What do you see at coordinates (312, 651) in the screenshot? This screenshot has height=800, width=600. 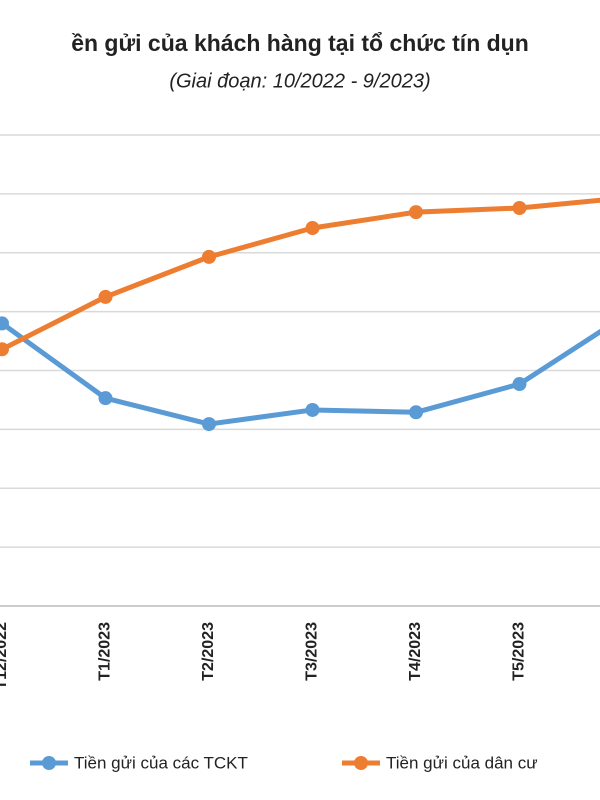 I see `x-tick-label: T3/2023` at bounding box center [312, 651].